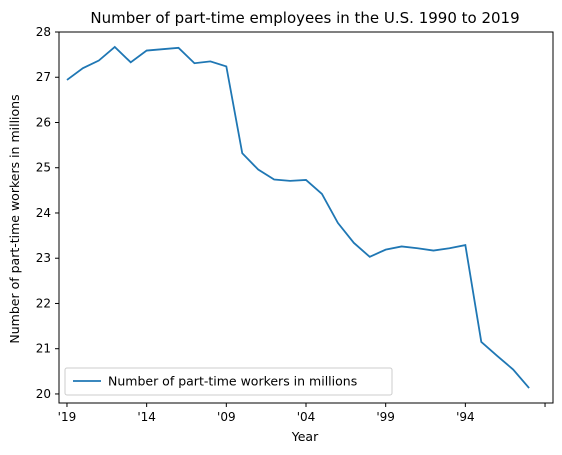 This screenshot has width=562, height=455. What do you see at coordinates (43, 77) in the screenshot?
I see `y-tick-label: 27` at bounding box center [43, 77].